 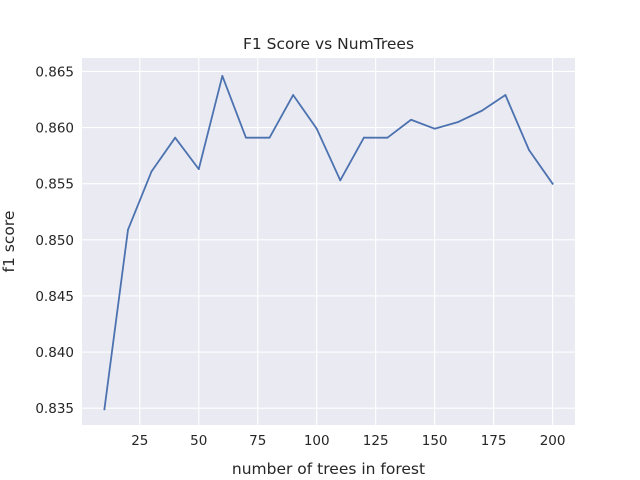 I want to click on x-tick-label: 200, so click(x=553, y=441).